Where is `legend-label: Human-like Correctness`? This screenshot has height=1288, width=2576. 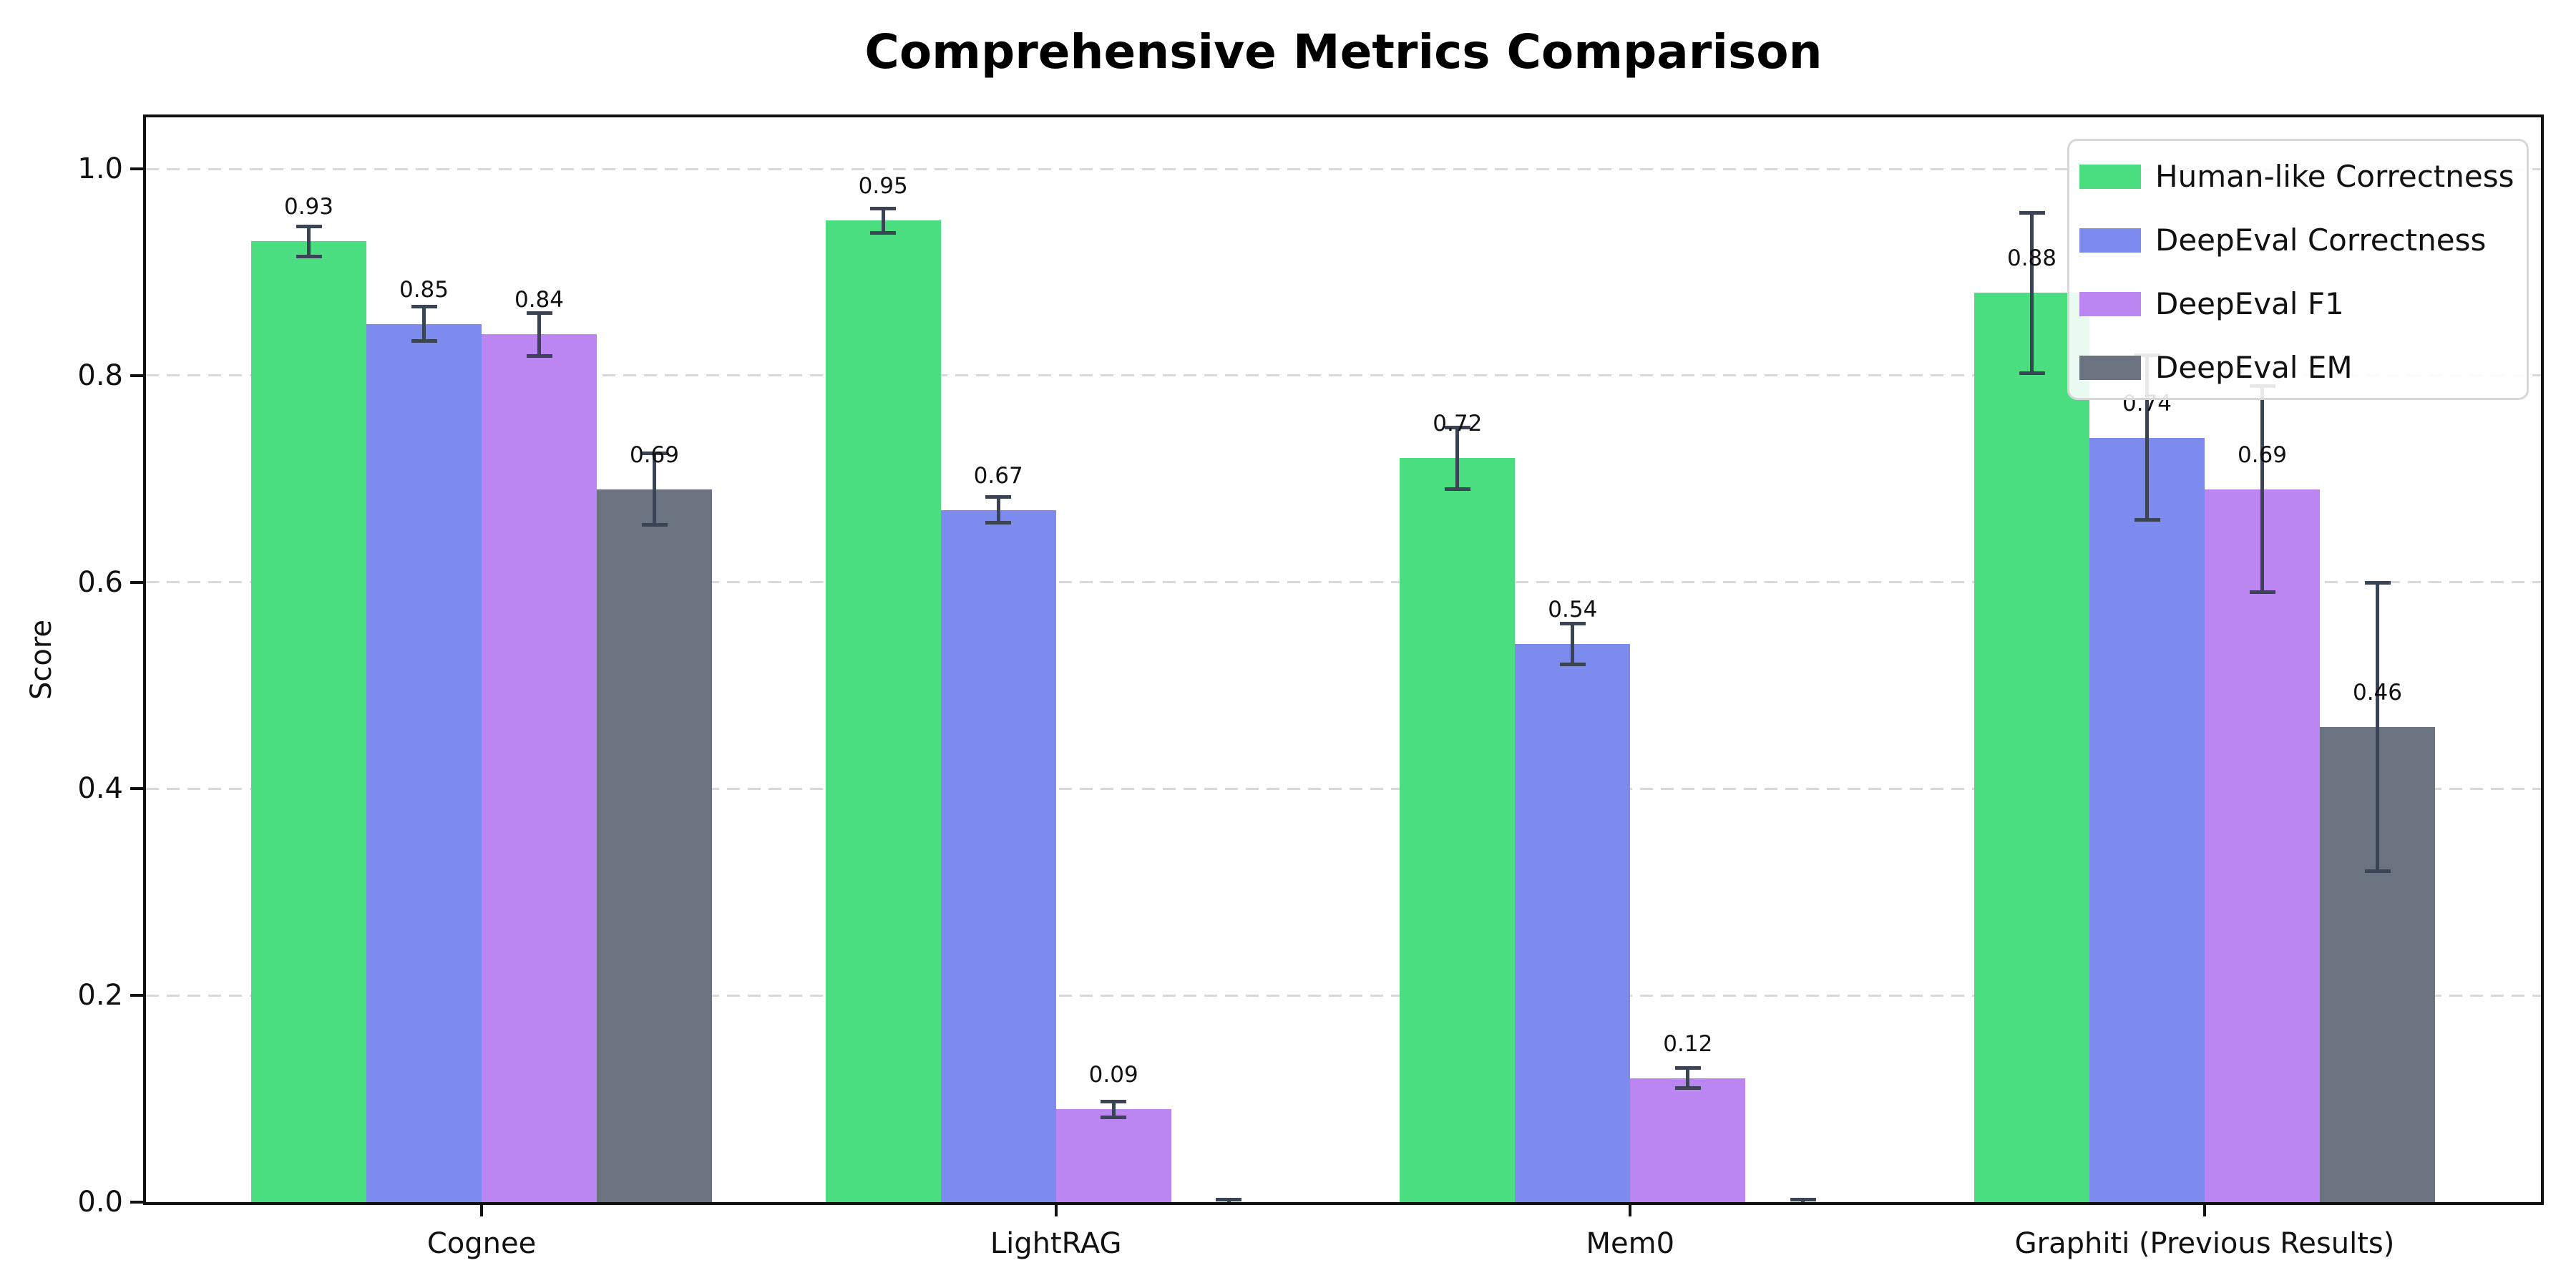
legend-label: Human-like Correctness is located at coordinates (2334, 176).